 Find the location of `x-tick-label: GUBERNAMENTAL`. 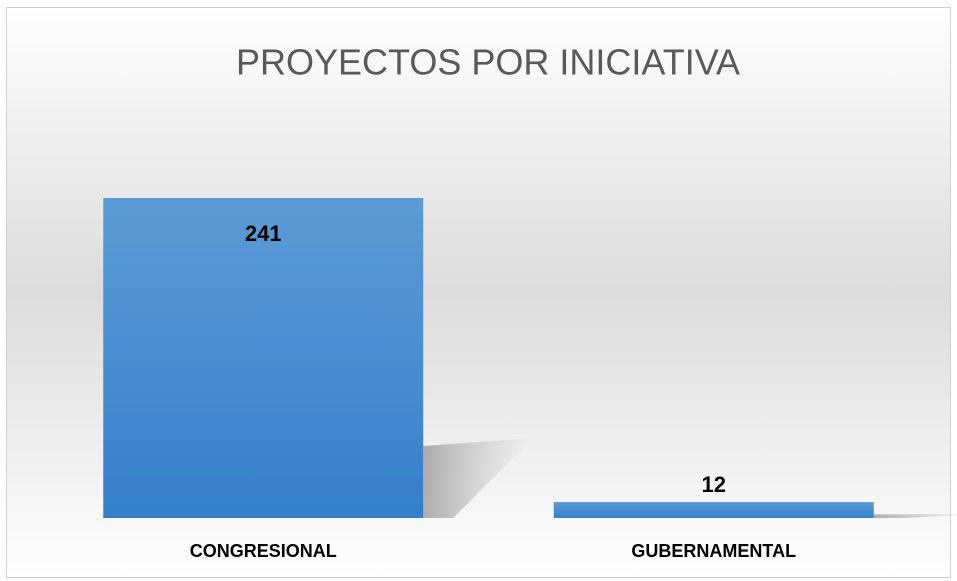

x-tick-label: GUBERNAMENTAL is located at coordinates (713, 551).